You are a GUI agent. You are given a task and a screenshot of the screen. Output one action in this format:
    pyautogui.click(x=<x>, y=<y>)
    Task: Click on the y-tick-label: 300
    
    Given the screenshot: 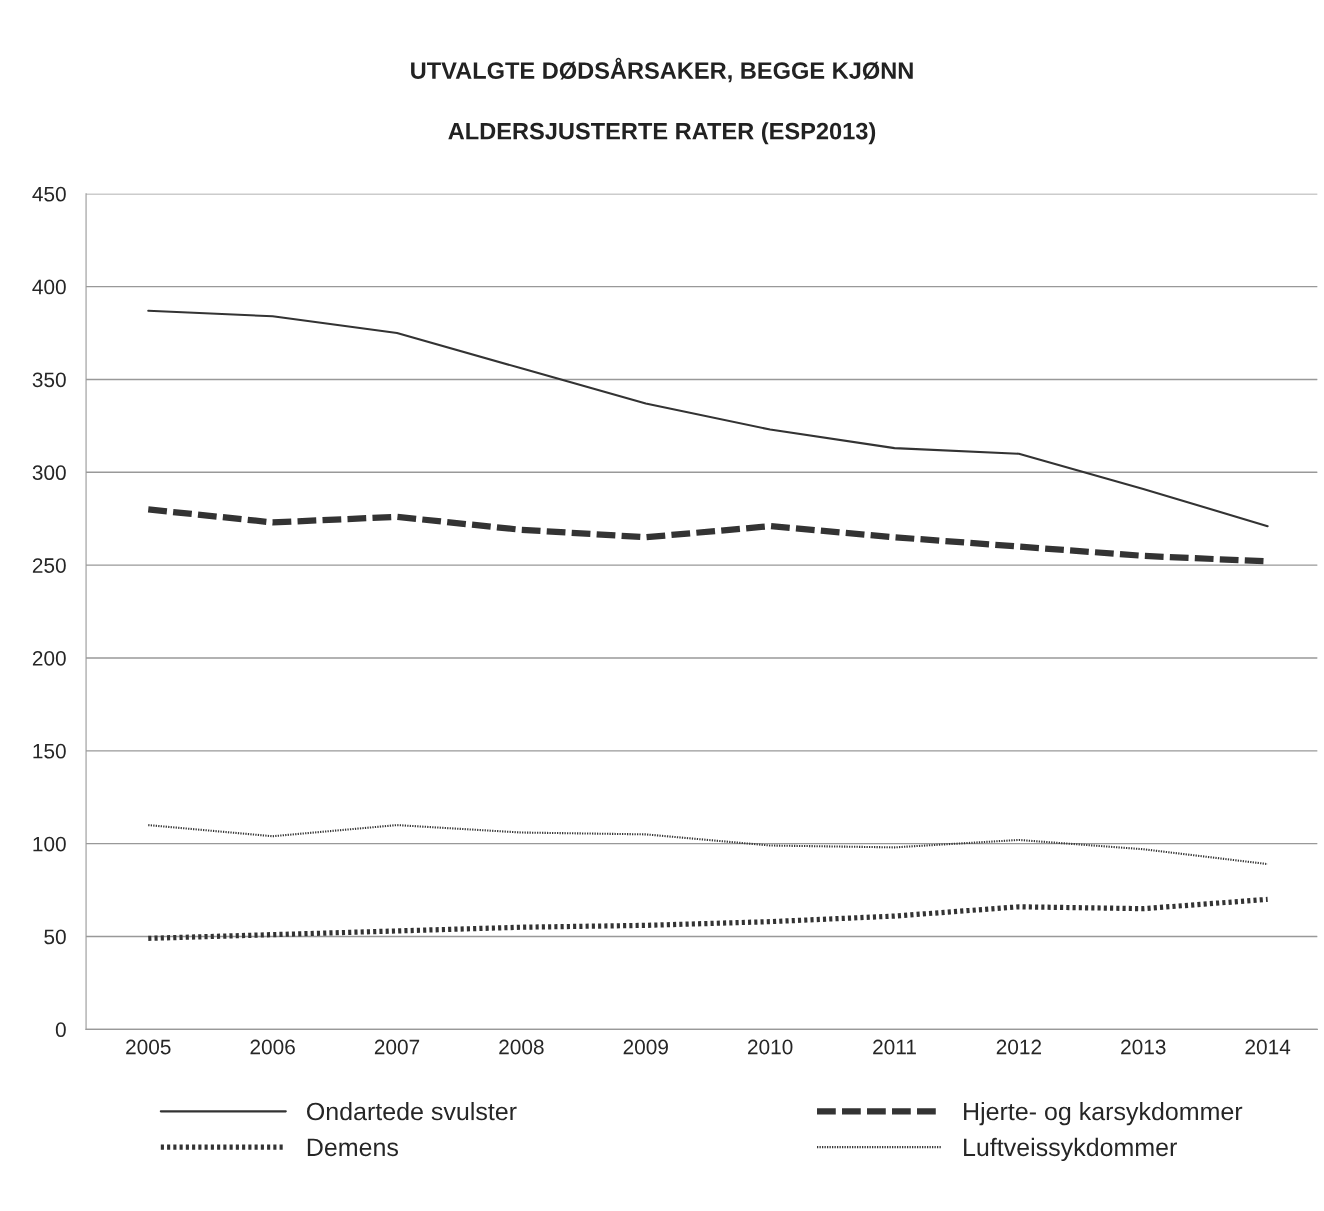 What is the action you would take?
    pyautogui.click(x=49, y=473)
    